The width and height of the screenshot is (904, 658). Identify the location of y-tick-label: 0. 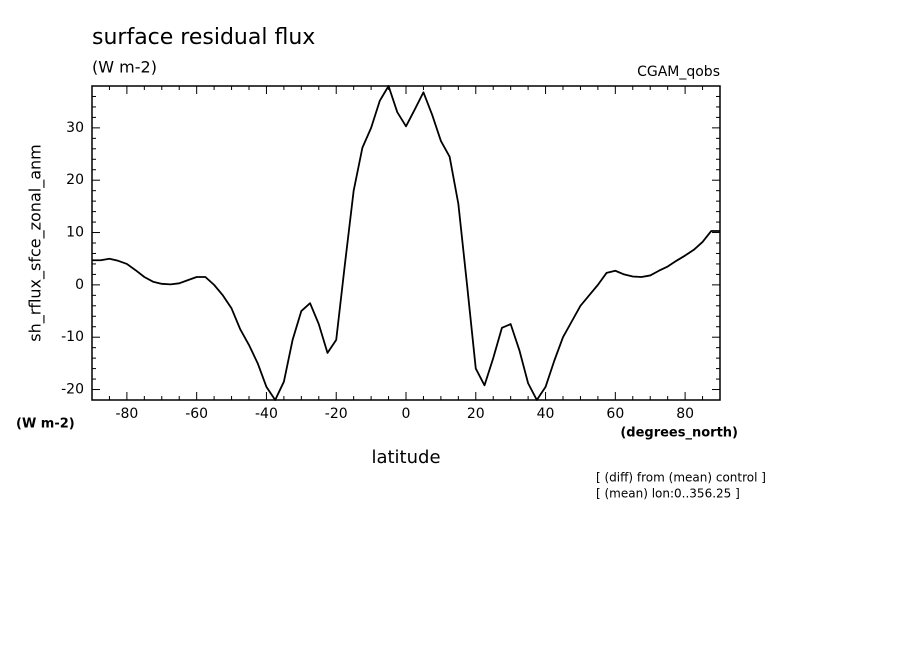
(79, 285).